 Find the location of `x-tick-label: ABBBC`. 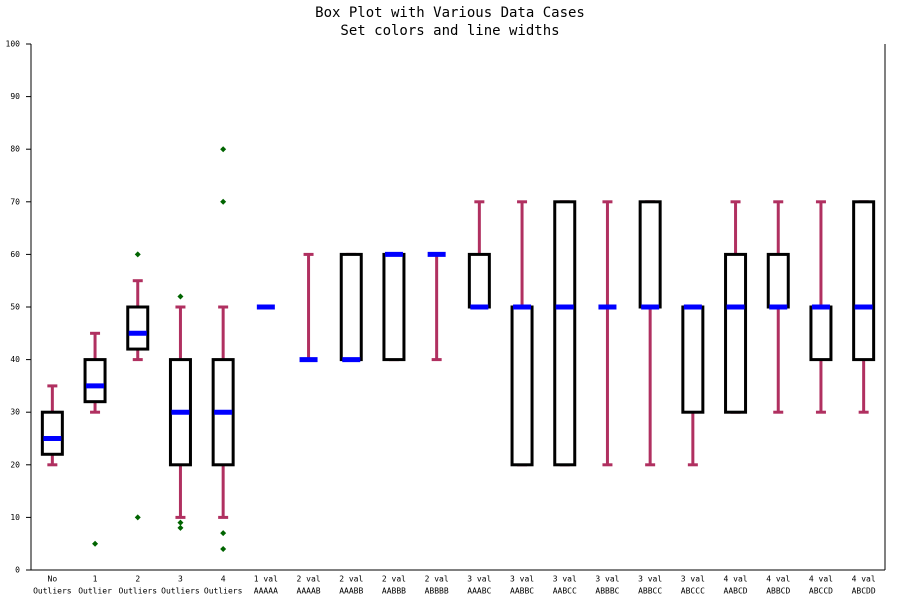

x-tick-label: ABBBC is located at coordinates (607, 591).